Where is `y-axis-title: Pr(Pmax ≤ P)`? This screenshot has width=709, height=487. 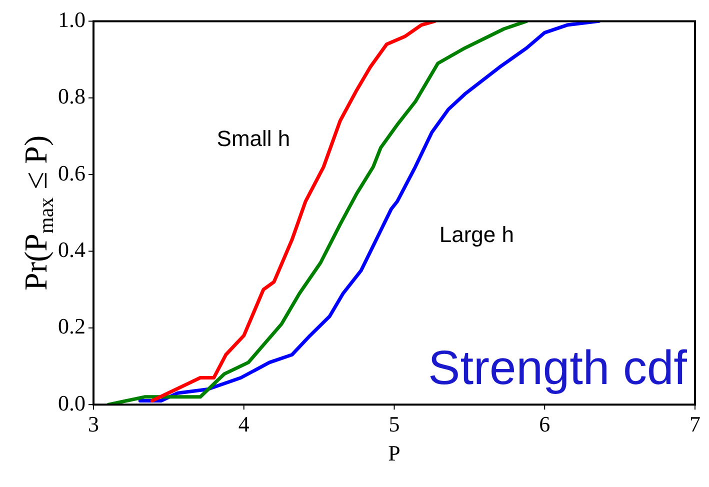 y-axis-title: Pr(Pmax ≤ P) is located at coordinates (37, 212).